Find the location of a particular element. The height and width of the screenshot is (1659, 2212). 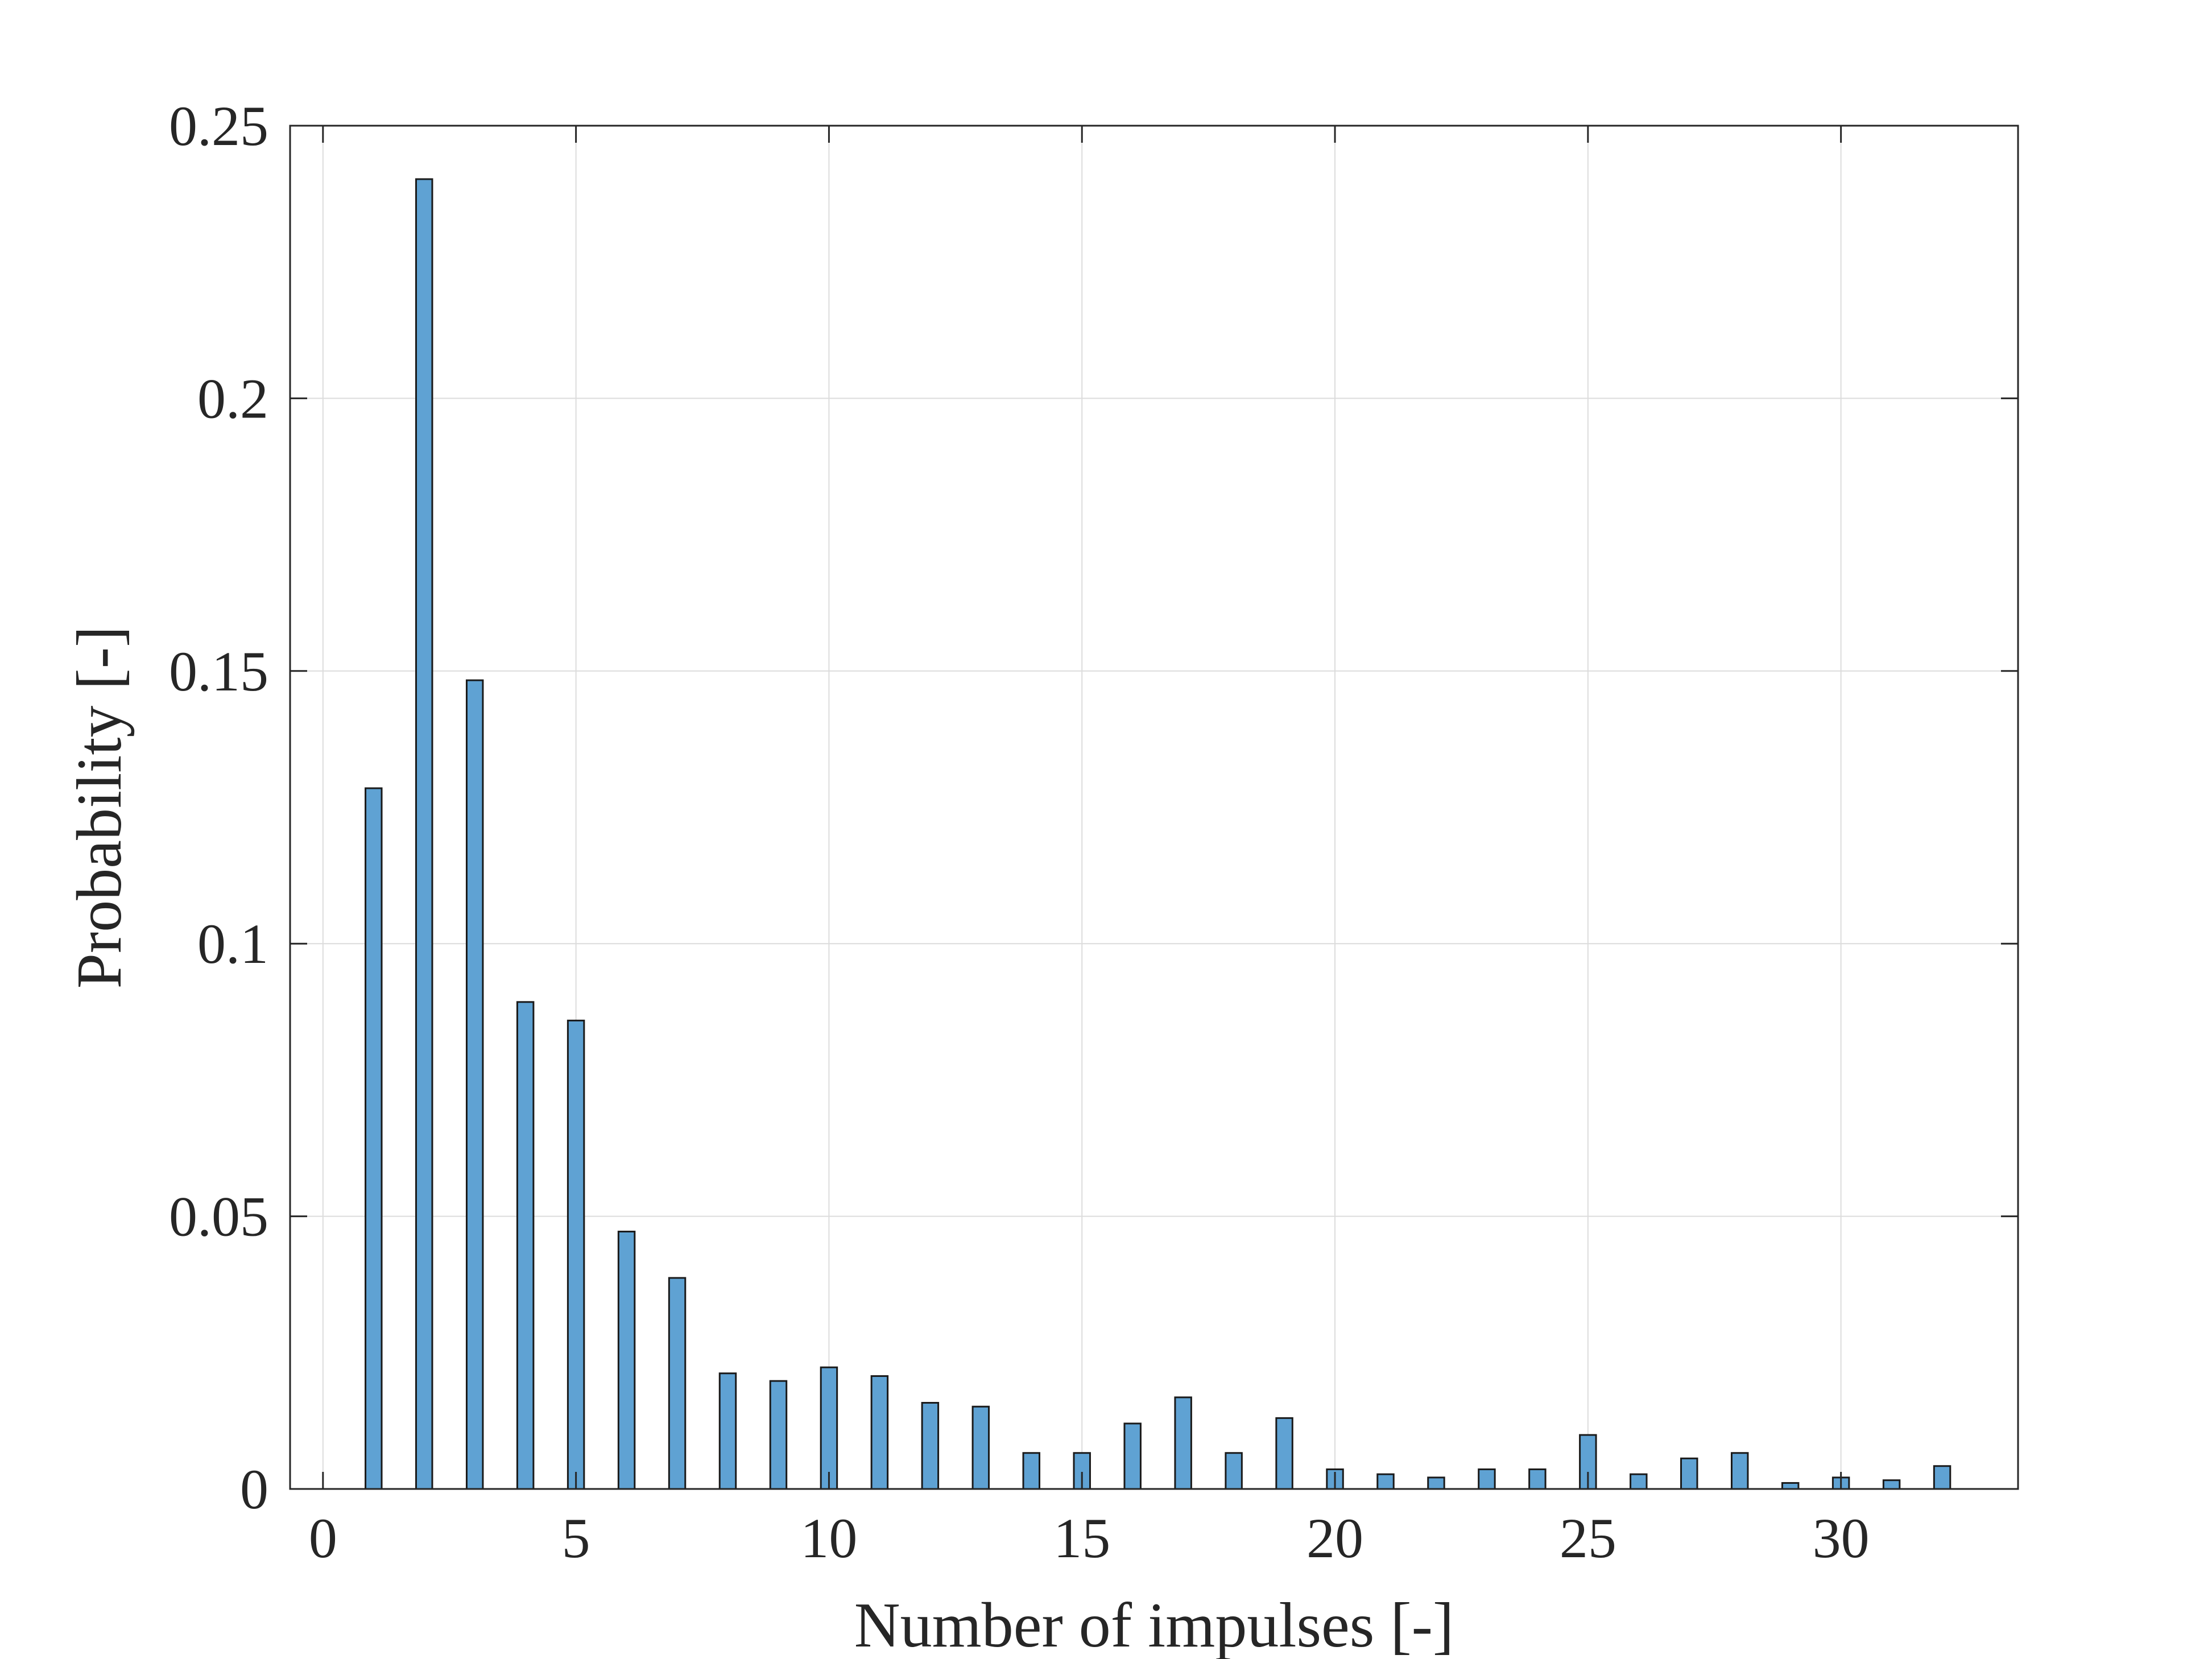

y-tick-label: 0.05 is located at coordinates (218, 1217).